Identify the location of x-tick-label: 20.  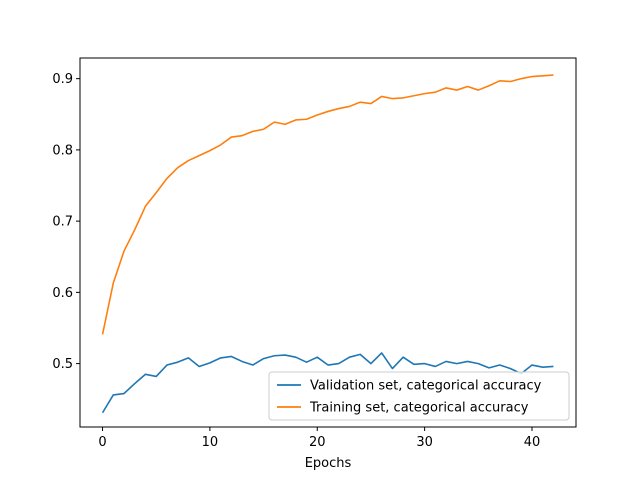
(317, 442).